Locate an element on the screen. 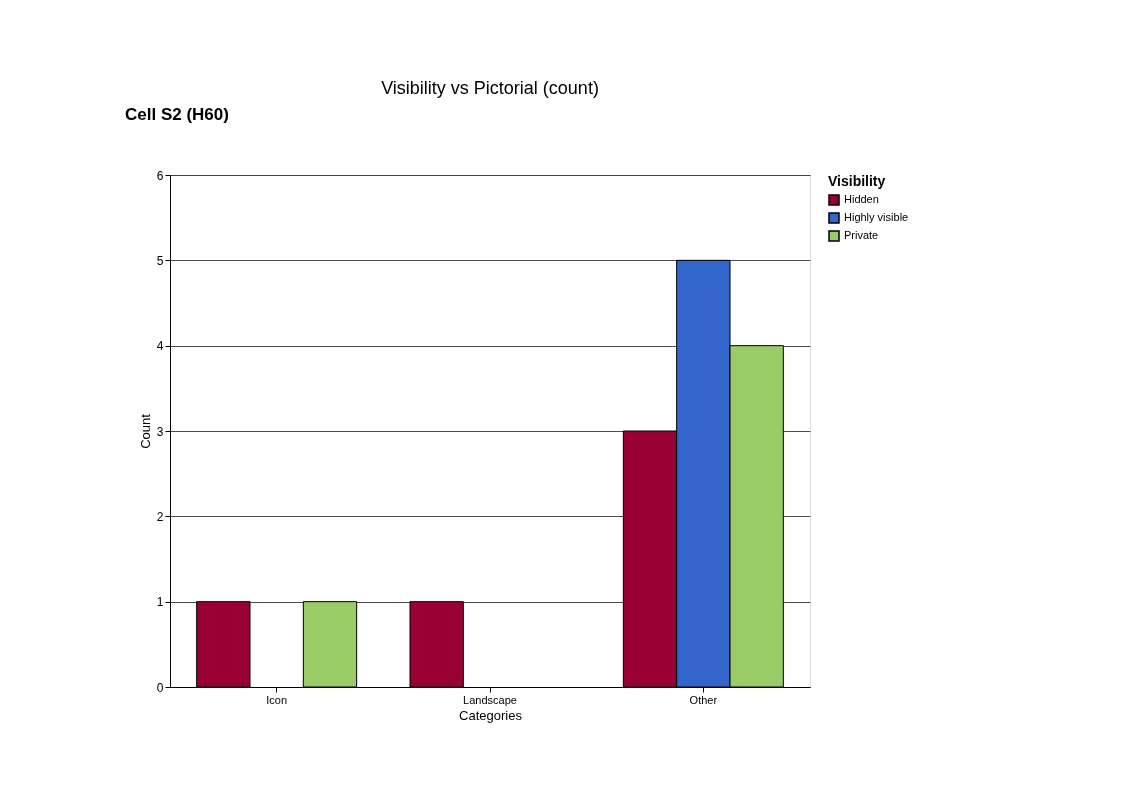 This screenshot has height=798, width=1124. chart-title: Visibility vs Pictorial (count) is located at coordinates (490, 88).